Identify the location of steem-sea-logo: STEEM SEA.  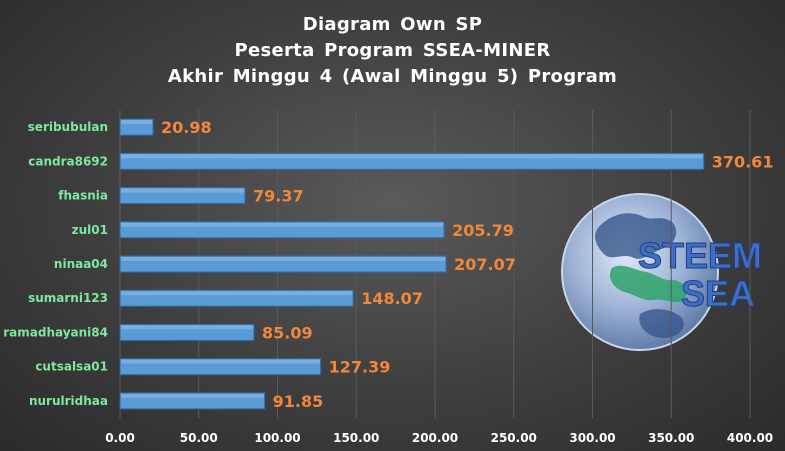
(662, 272).